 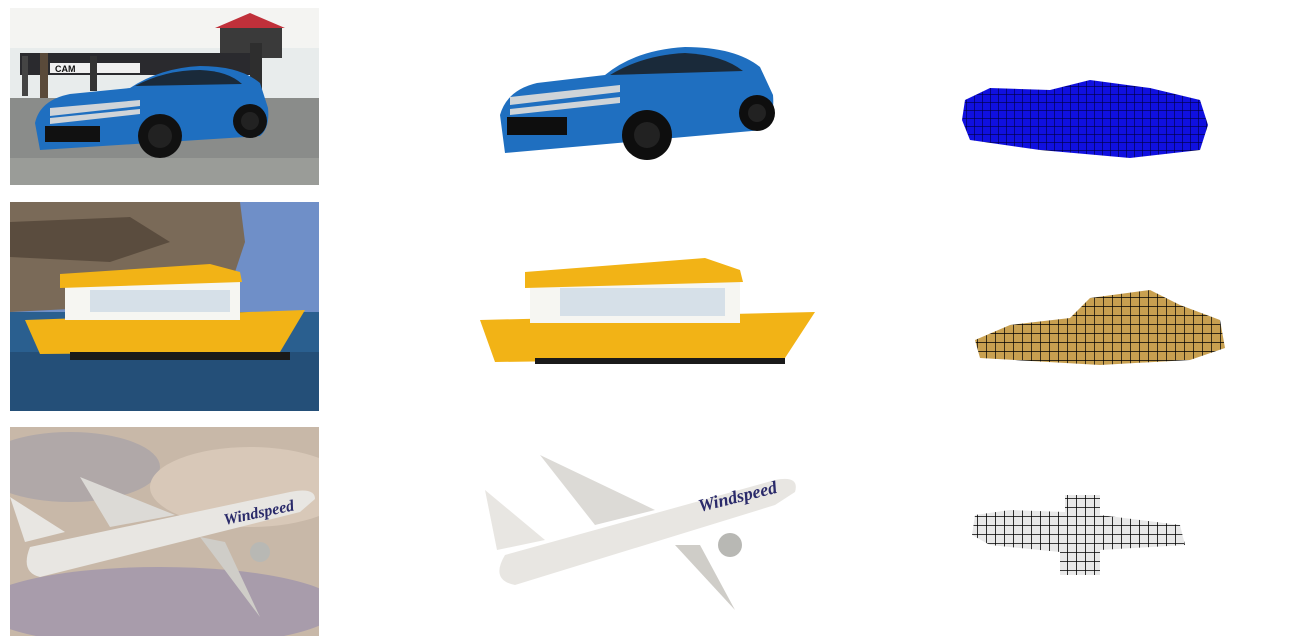 I want to click on boat-voxels, so click(x=1095, y=325).